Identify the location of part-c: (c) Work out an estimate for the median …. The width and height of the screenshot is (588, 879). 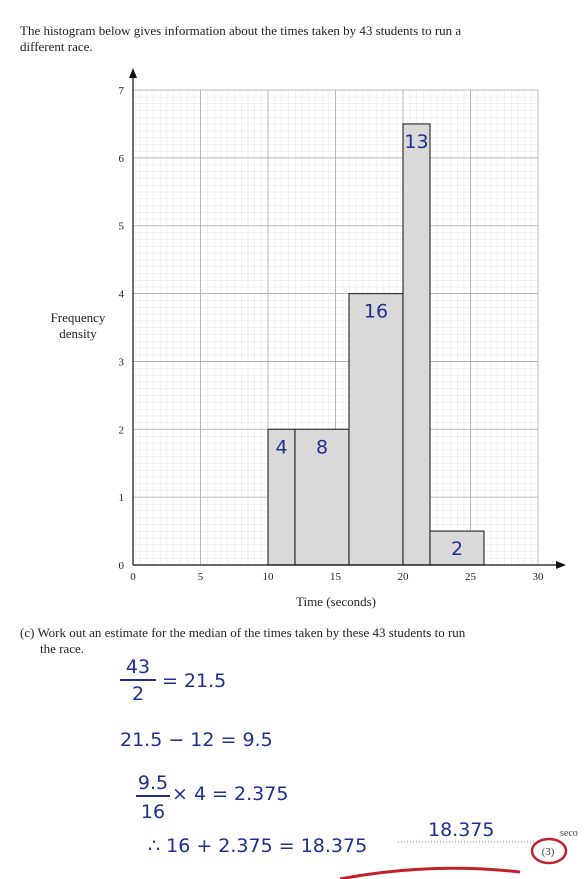
(243, 632).